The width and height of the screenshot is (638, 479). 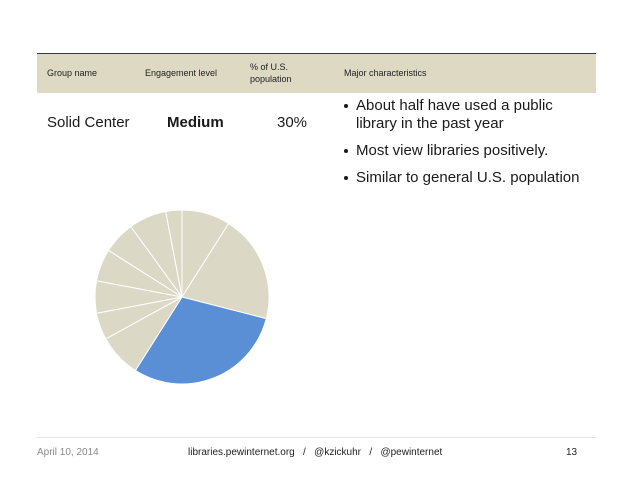 I want to click on header-cell: % of U.S. population, so click(x=271, y=73).